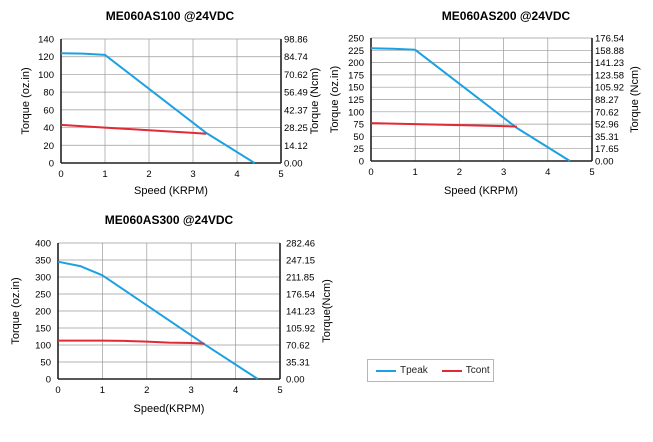  Describe the element at coordinates (358, 125) in the screenshot. I see `y-tick-label: 75` at that location.